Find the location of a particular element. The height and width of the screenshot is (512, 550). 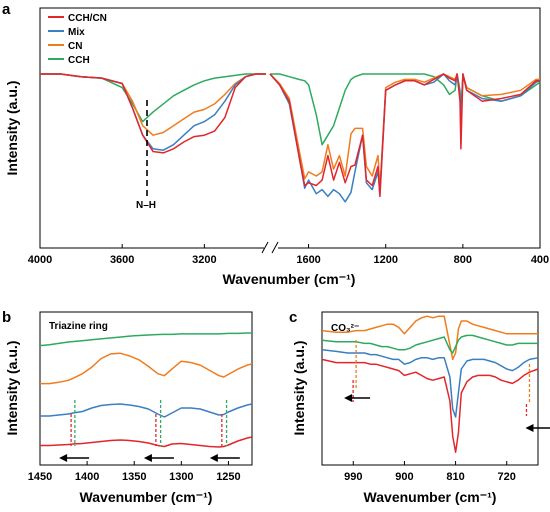

panel-a-legend: CCH/CN Mix CN CCH is located at coordinates (77, 39).